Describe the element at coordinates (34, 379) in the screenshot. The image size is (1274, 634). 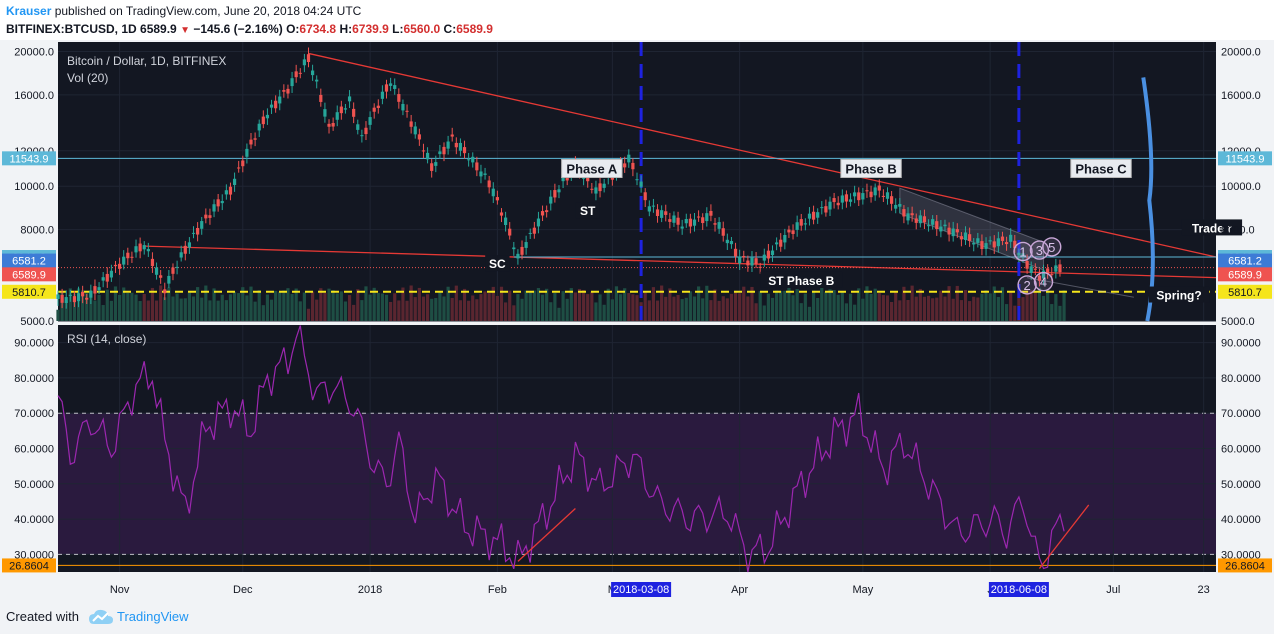
I see `rsi-tick-left-1: 80.0000` at that location.